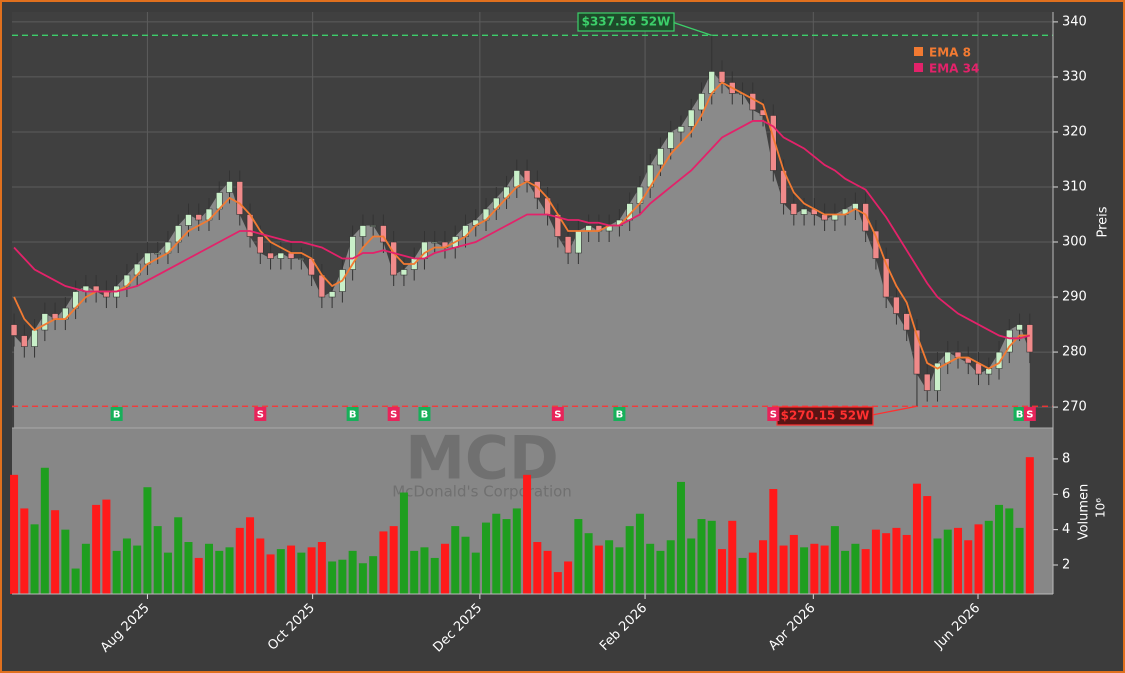 This screenshot has height=673, width=1125. What do you see at coordinates (482, 459) in the screenshot?
I see `watermark-symbol: MCD` at bounding box center [482, 459].